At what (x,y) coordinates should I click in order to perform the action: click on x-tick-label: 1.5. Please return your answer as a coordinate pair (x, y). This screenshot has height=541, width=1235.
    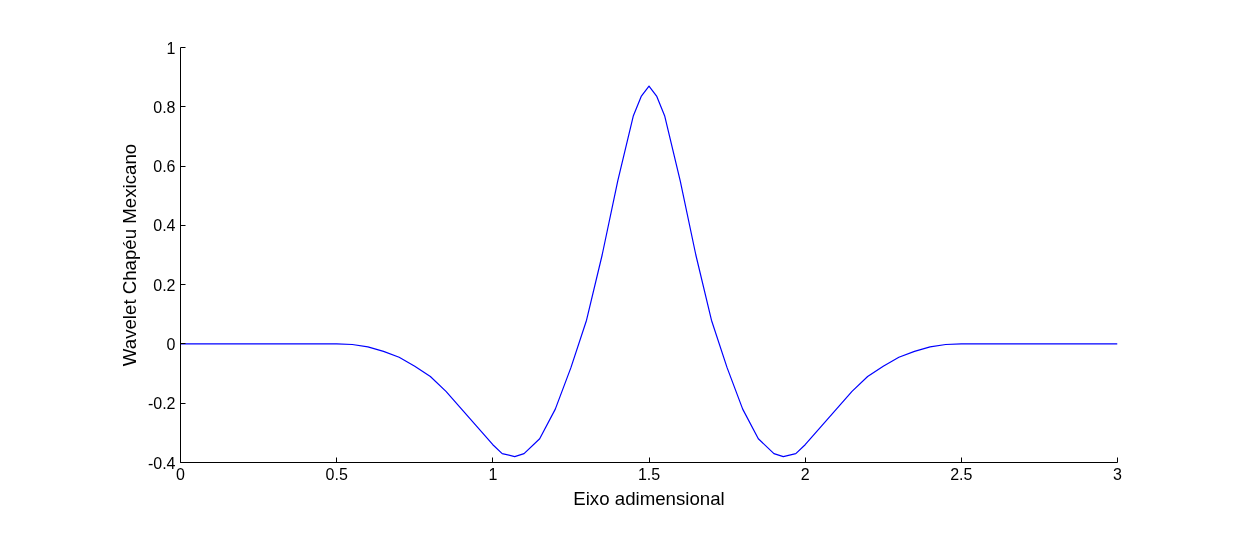
    Looking at the image, I should click on (649, 474).